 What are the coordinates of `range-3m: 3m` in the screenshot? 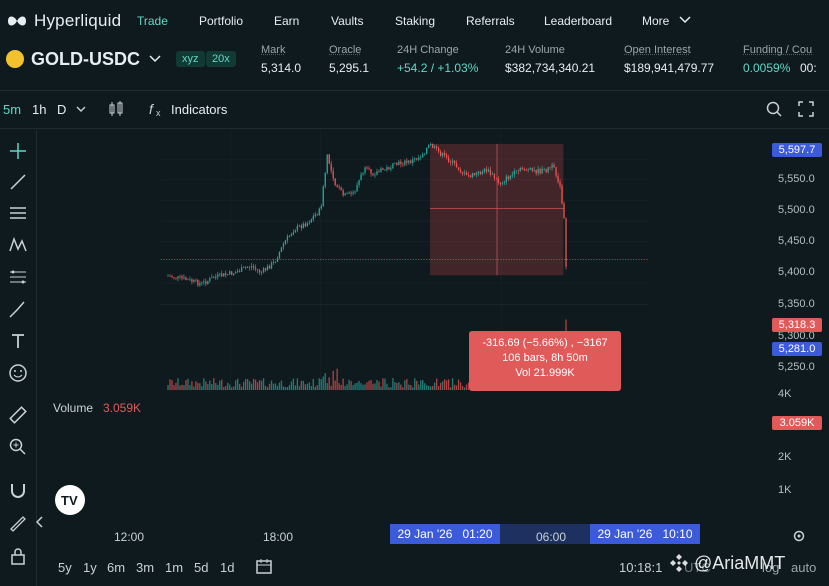 It's located at (145, 567).